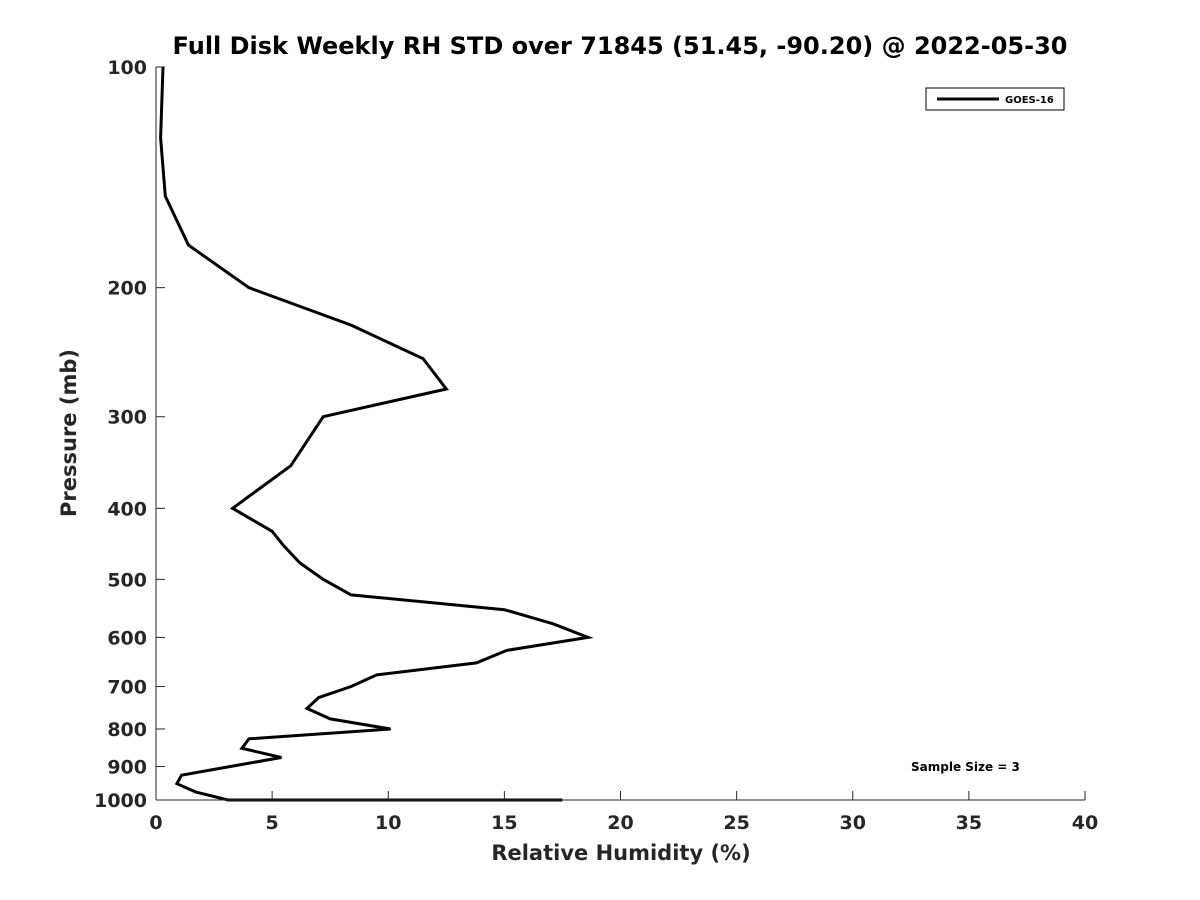  I want to click on x-tick-label: 40, so click(1085, 823).